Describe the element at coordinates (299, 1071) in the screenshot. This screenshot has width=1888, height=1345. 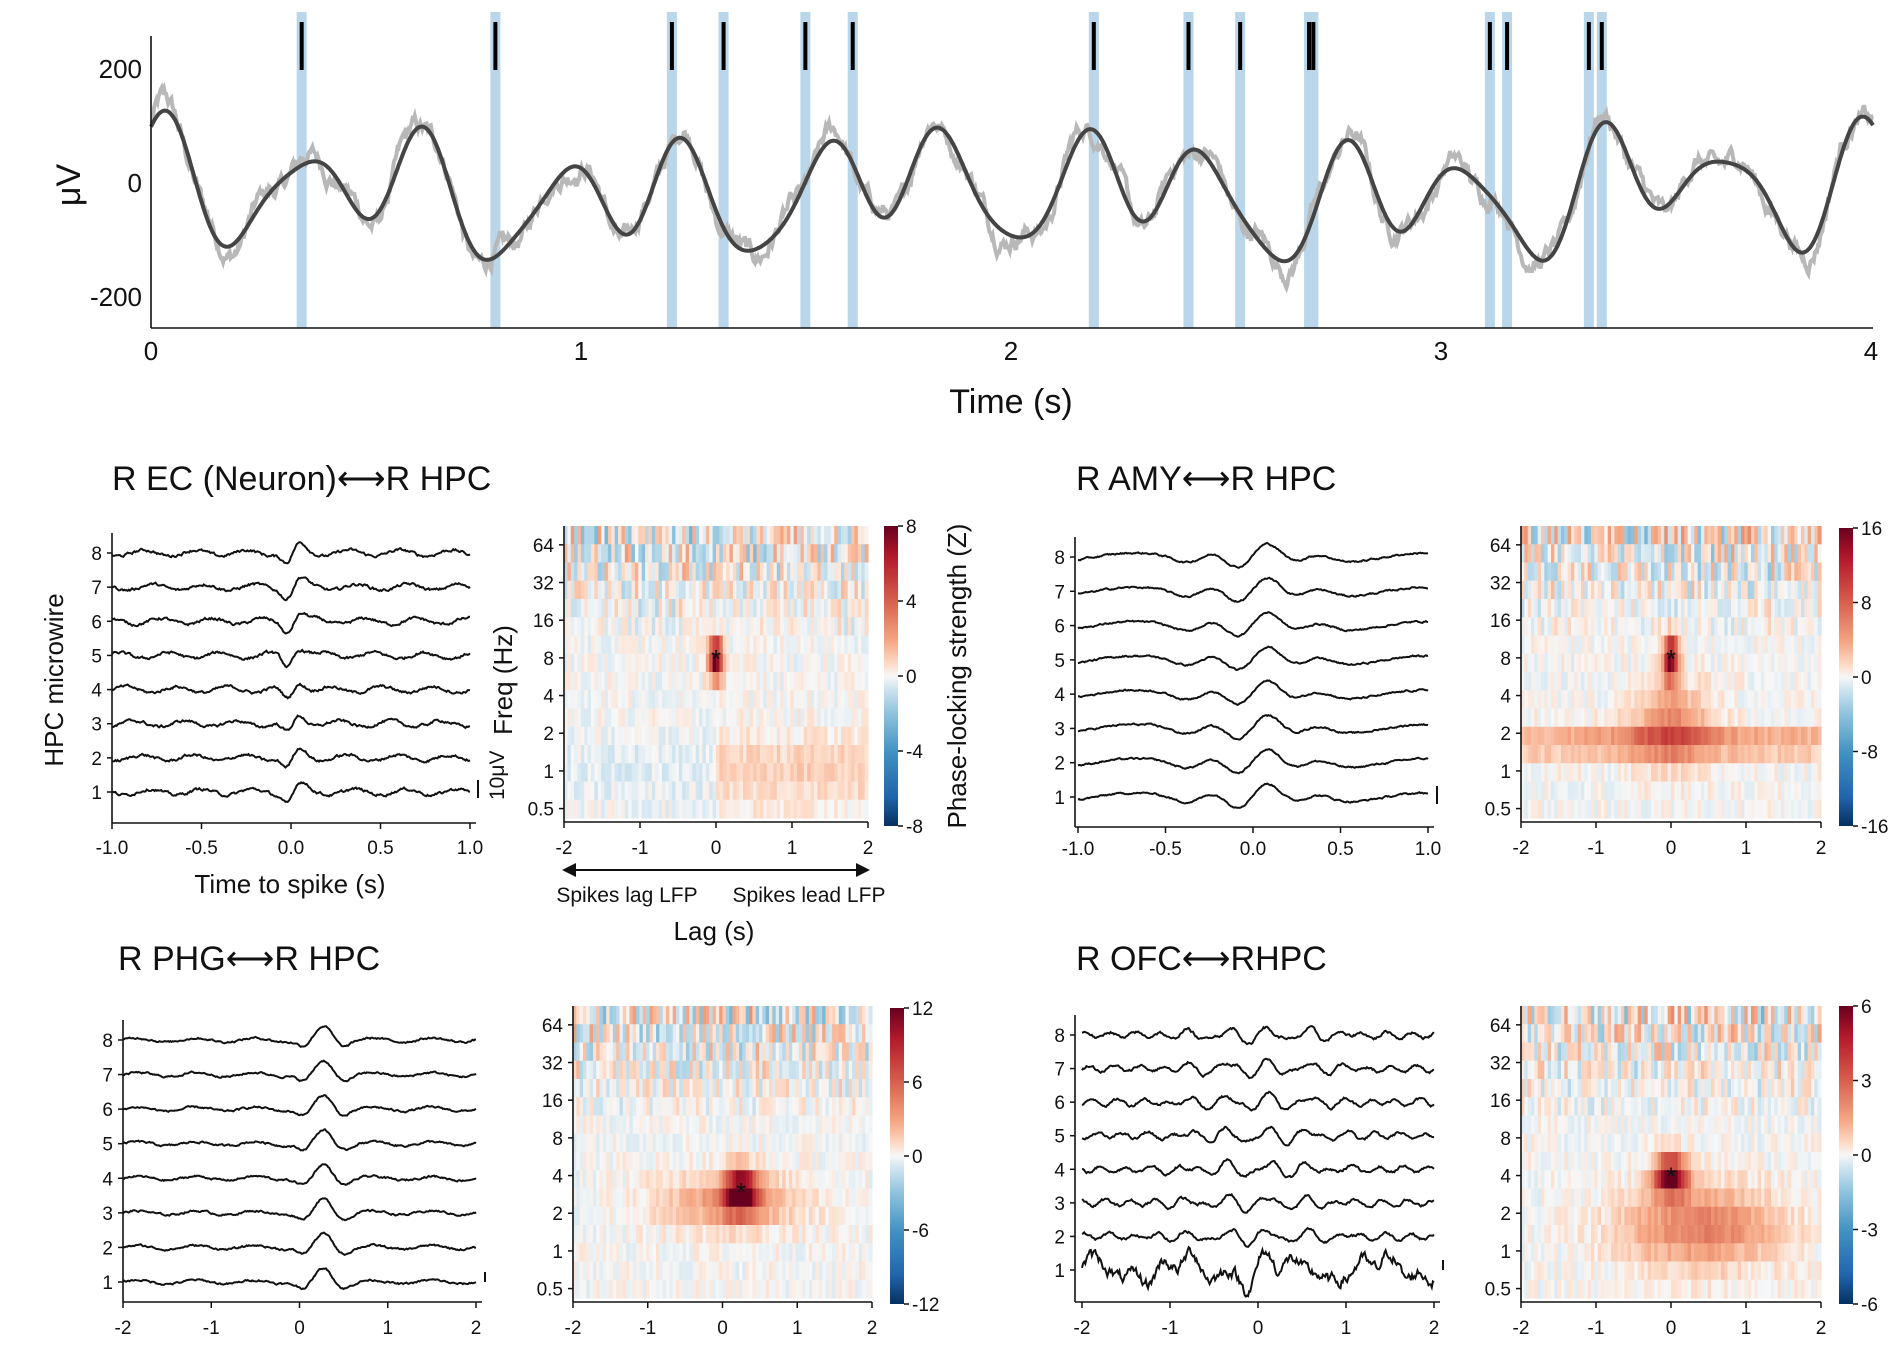
I see `lfp-trace-line` at that location.